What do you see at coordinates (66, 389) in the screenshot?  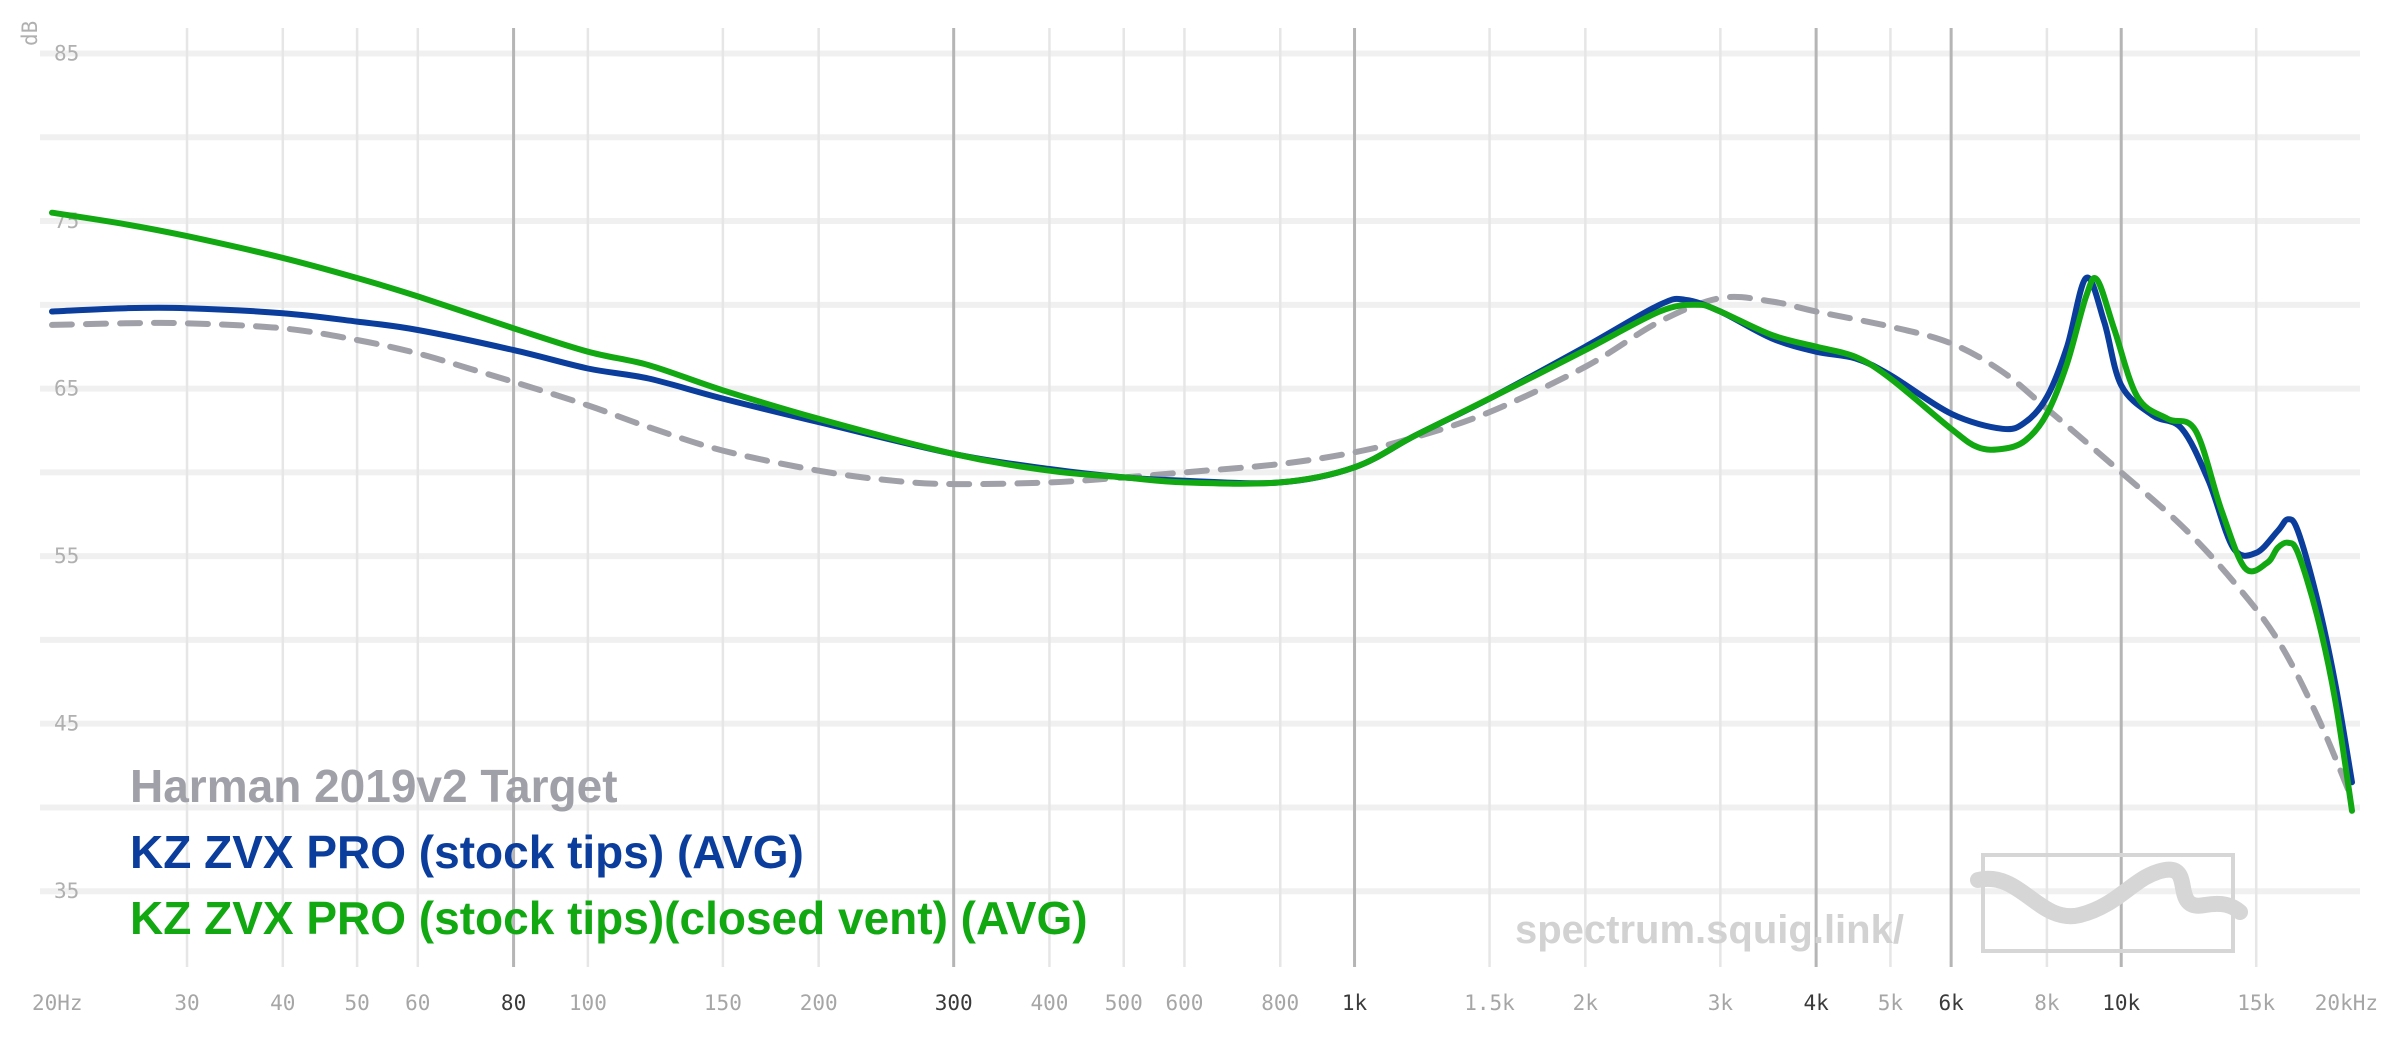 I see `y-tick-label: 65` at bounding box center [66, 389].